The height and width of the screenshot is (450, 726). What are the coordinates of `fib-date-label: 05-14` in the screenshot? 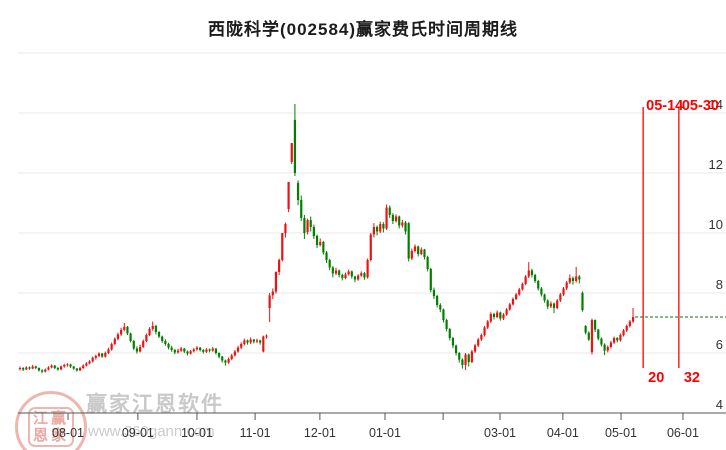 It's located at (664, 106).